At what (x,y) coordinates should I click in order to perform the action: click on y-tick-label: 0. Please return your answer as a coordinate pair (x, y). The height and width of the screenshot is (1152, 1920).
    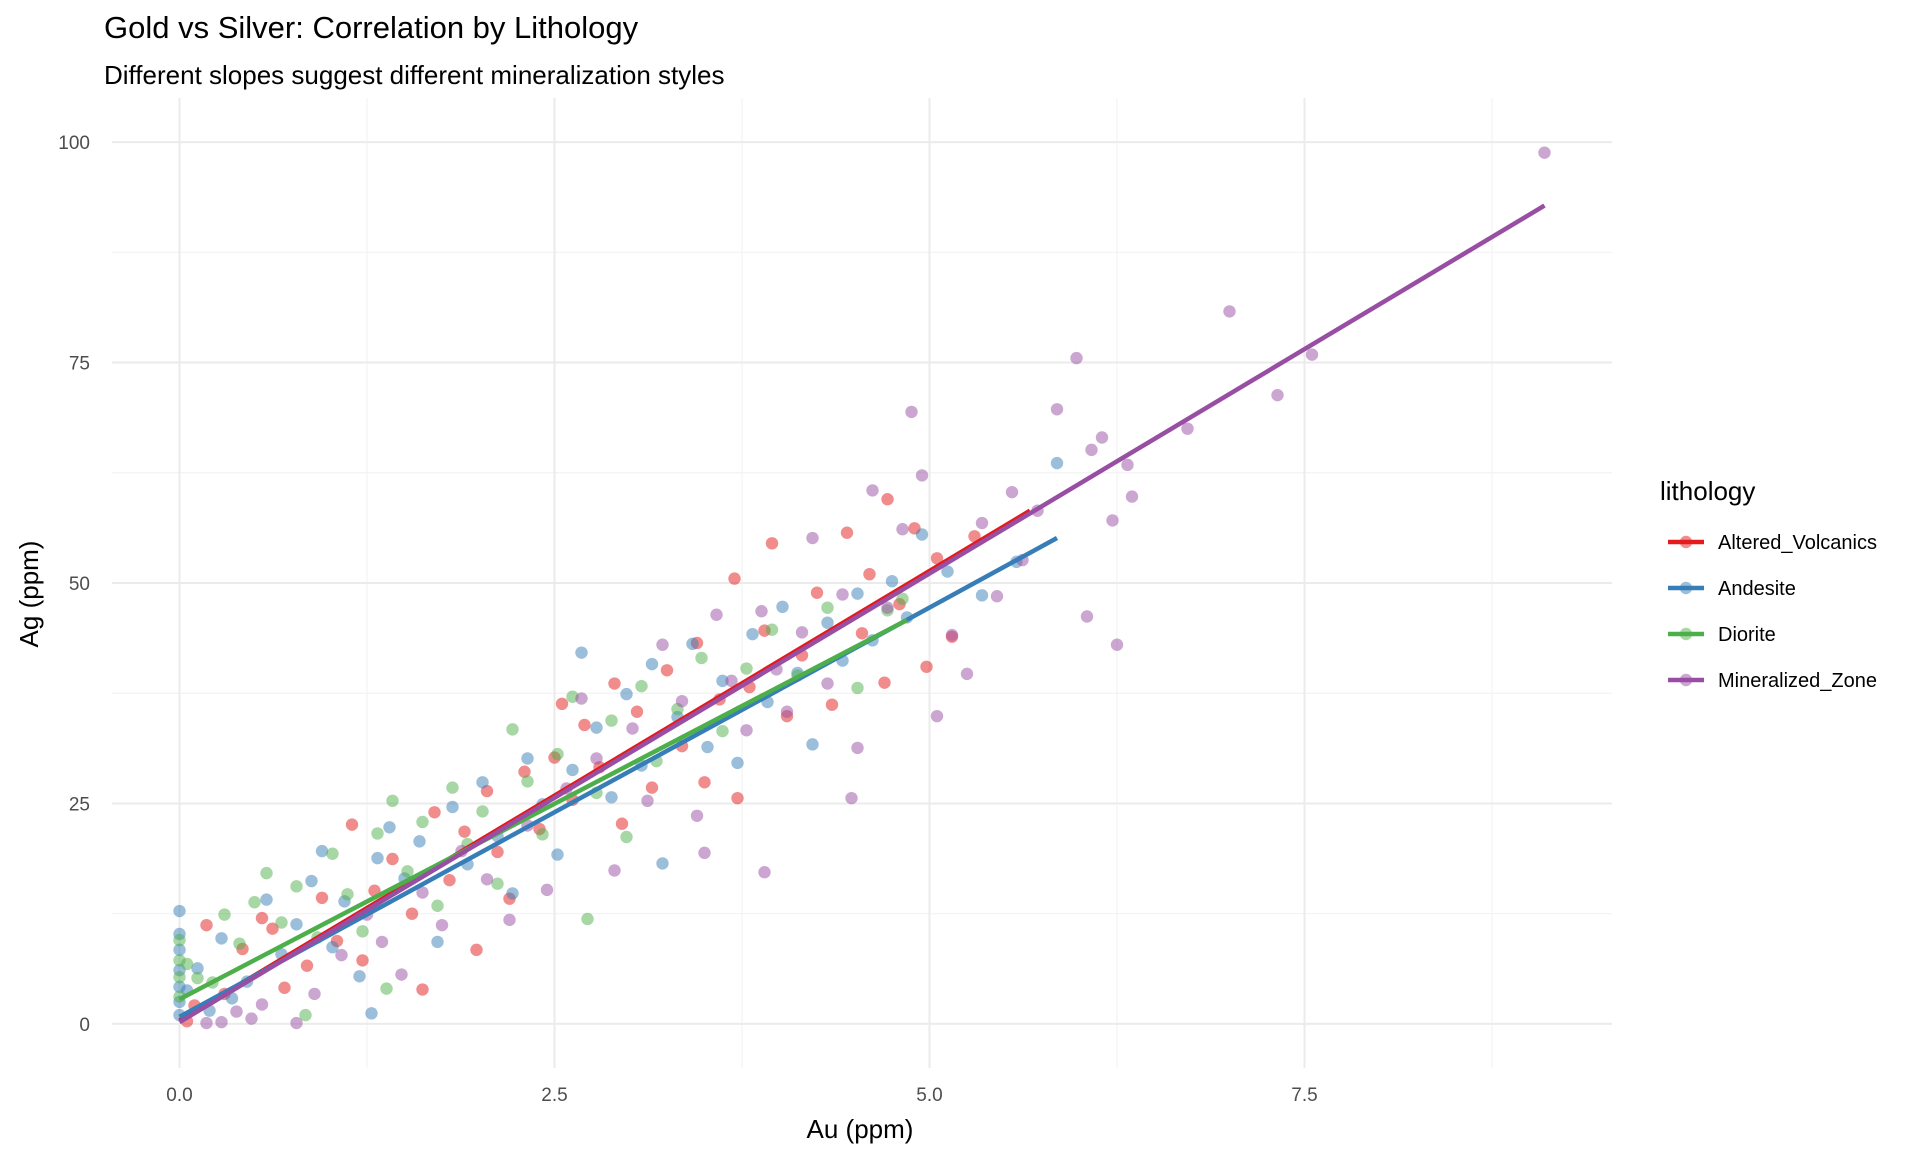
    Looking at the image, I should click on (84, 1025).